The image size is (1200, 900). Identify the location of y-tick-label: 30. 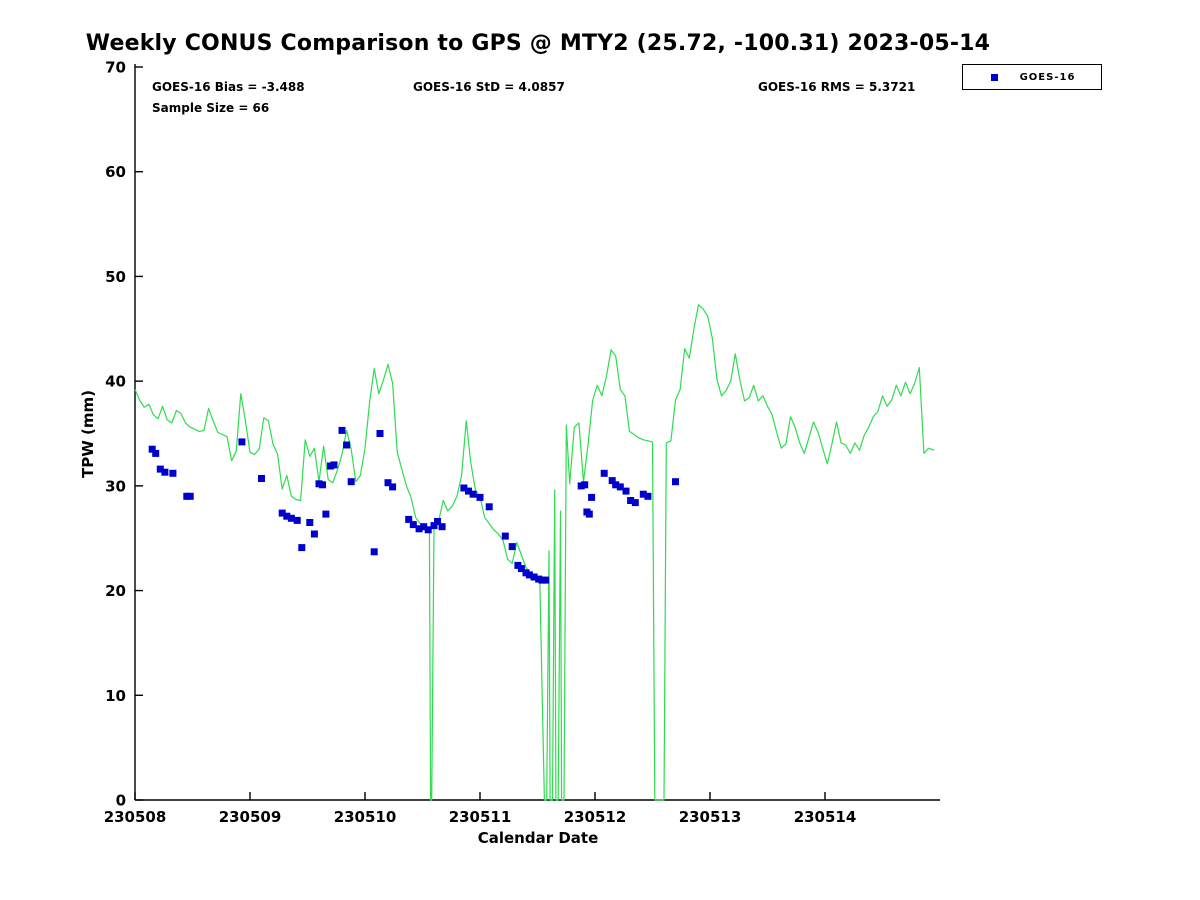
(115, 486).